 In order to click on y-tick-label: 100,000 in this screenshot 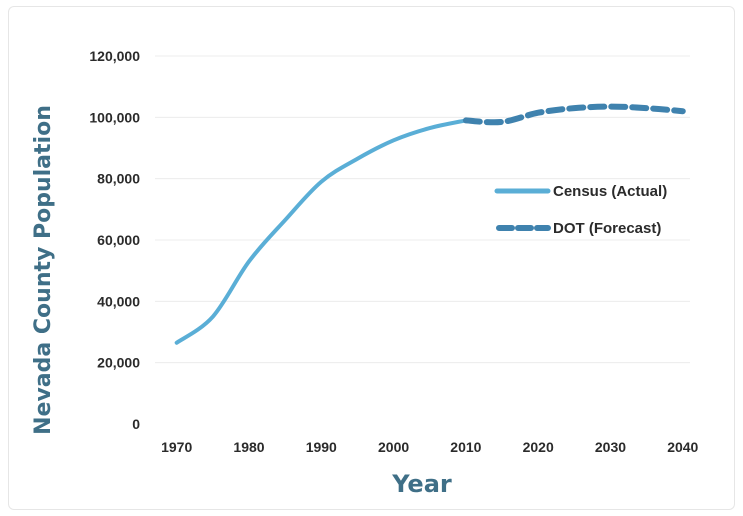, I will do `click(114, 117)`.